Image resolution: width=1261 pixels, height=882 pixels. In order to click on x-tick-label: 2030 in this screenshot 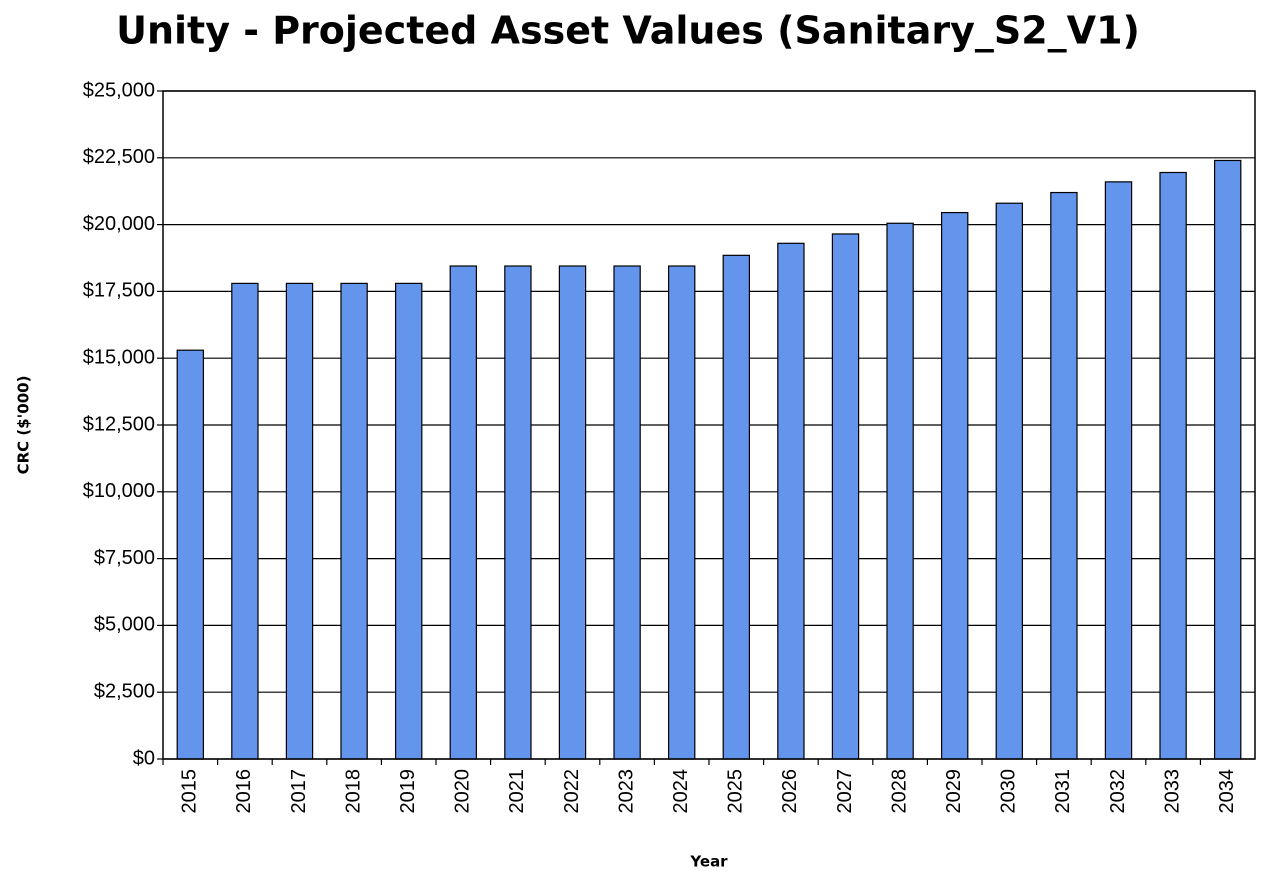, I will do `click(1009, 791)`.